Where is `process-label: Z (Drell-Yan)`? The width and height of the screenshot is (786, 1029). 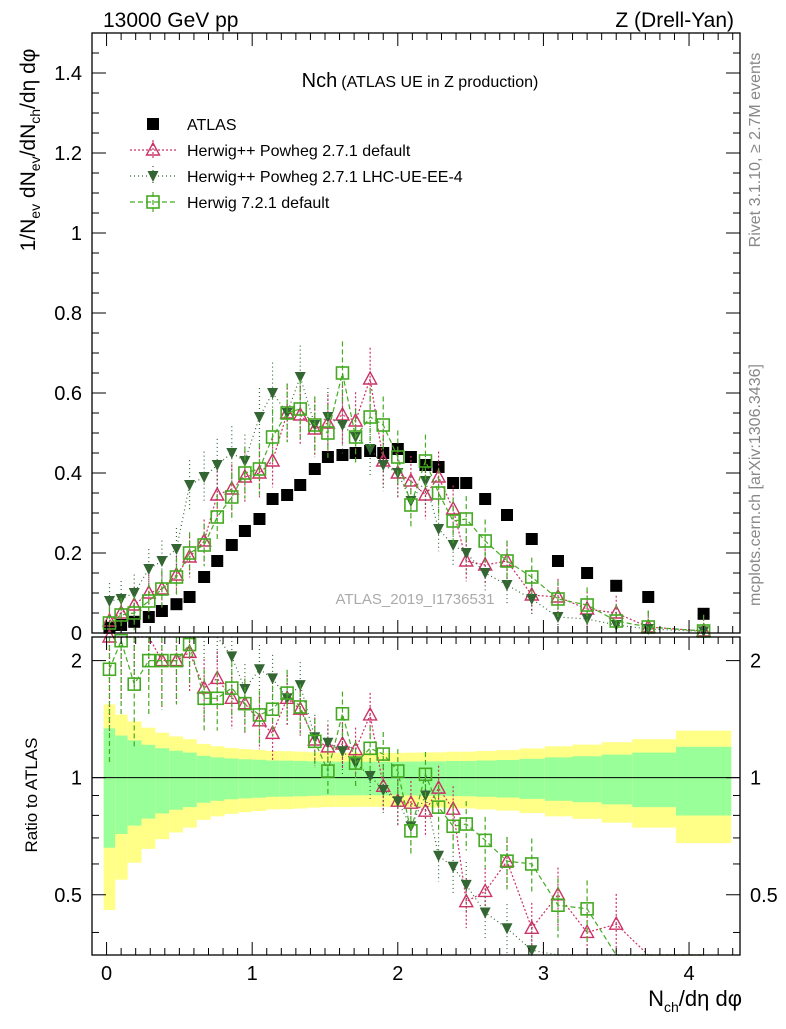 process-label: Z (Drell-Yan) is located at coordinates (674, 20).